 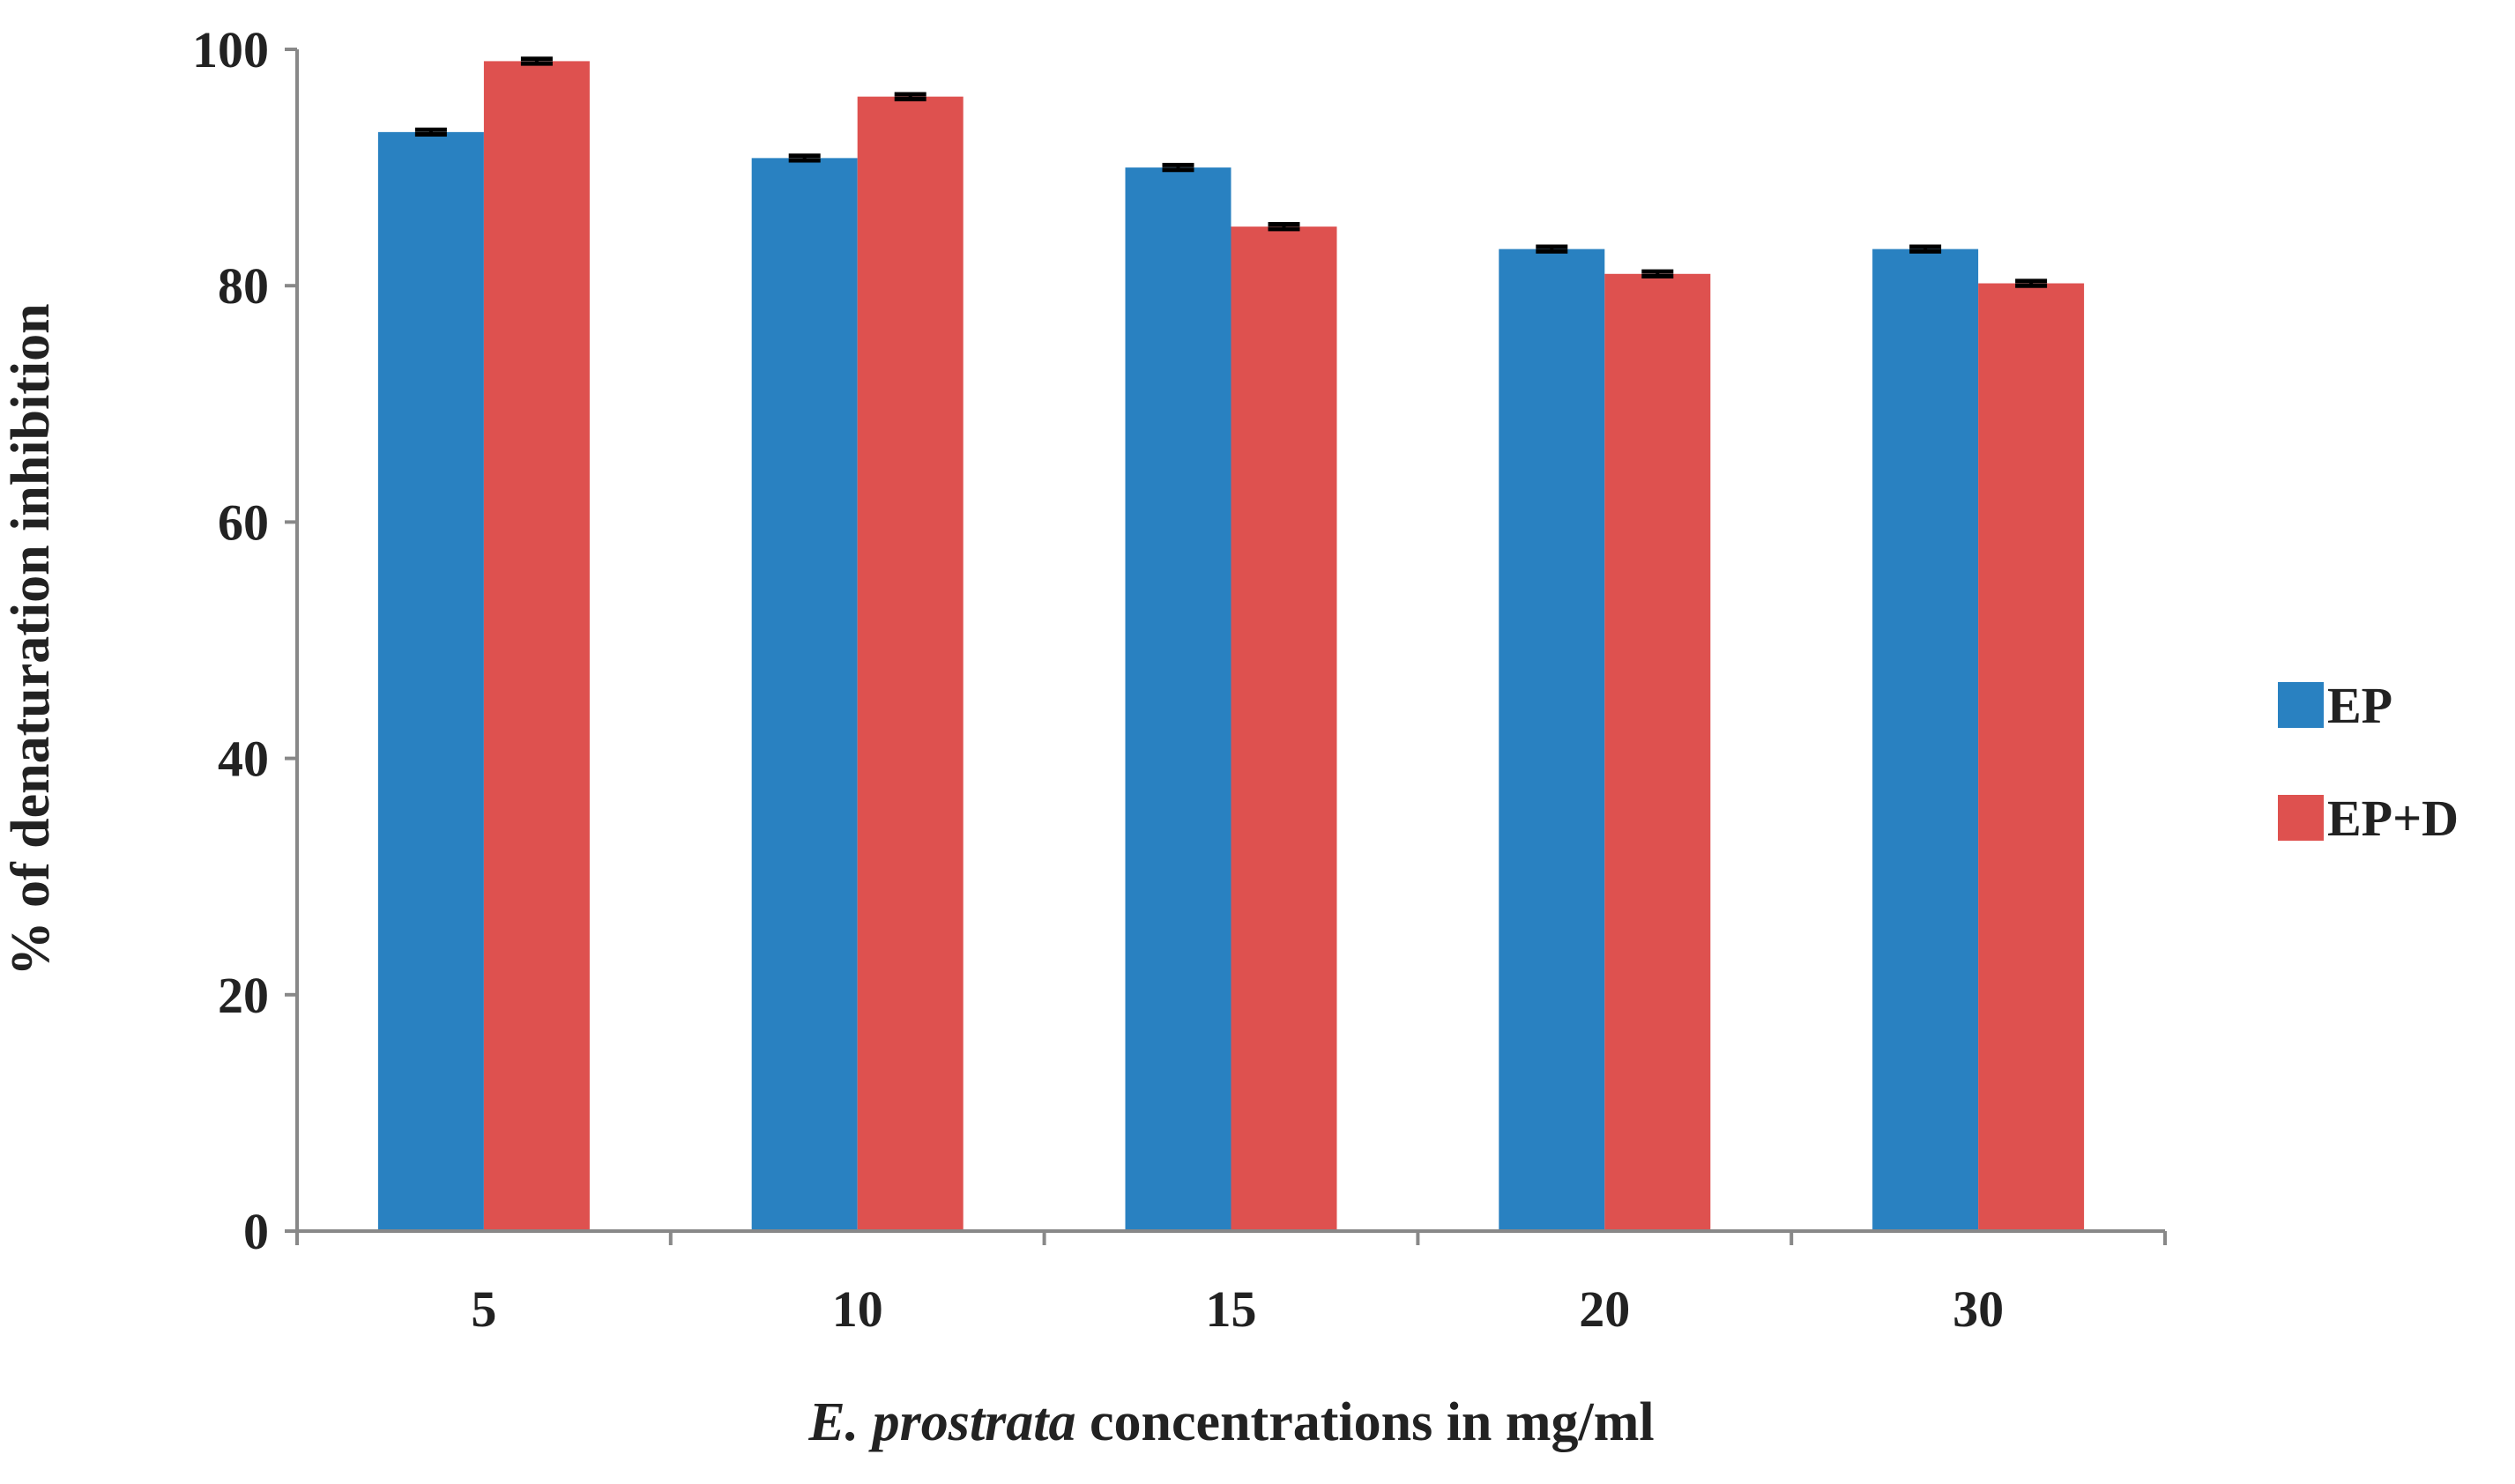 I want to click on x-axis-label-rest: concentrations in mg/ml, so click(x=1372, y=1422).